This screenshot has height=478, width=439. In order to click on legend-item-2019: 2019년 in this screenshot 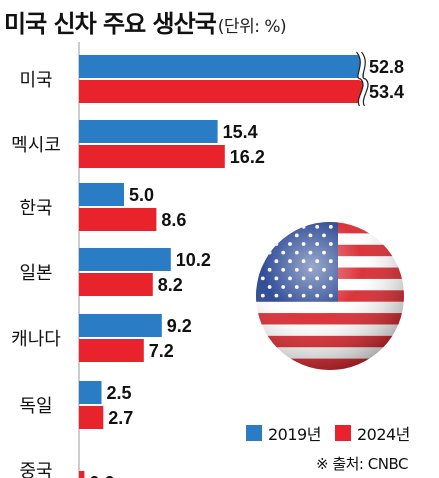, I will do `click(283, 433)`.